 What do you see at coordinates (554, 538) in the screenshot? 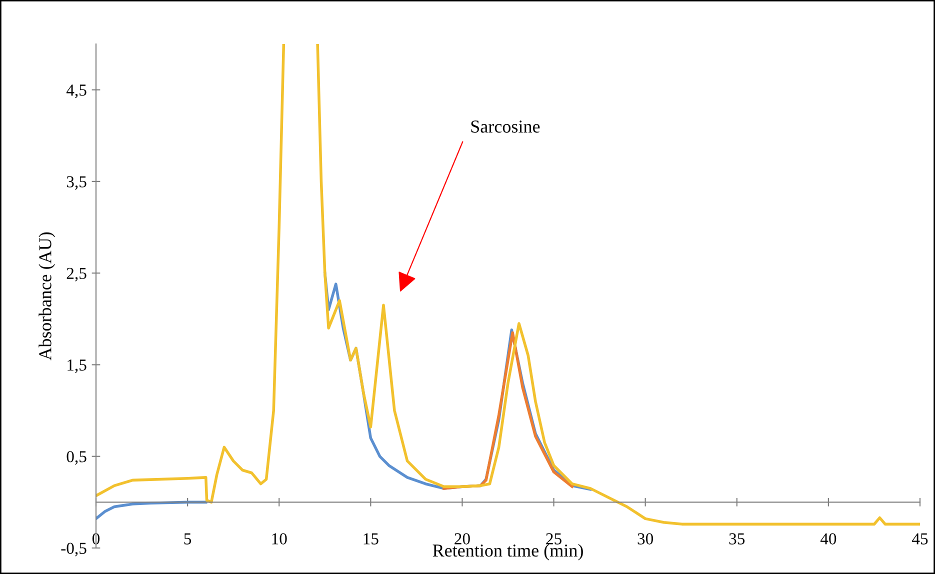
I see `x-tick-label: 25` at bounding box center [554, 538].